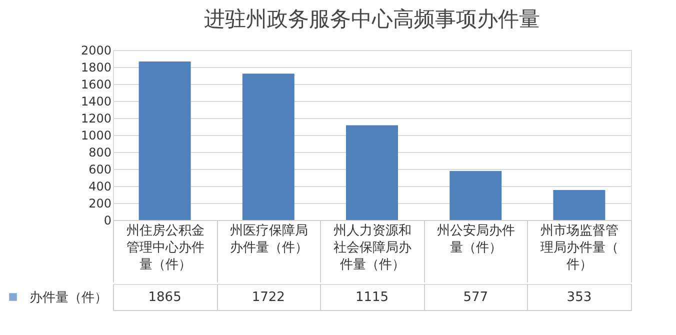 The image size is (676, 335). Describe the element at coordinates (373, 248) in the screenshot. I see `x-tick-label: 州人力资源和社会保障局办件量（件）` at that location.